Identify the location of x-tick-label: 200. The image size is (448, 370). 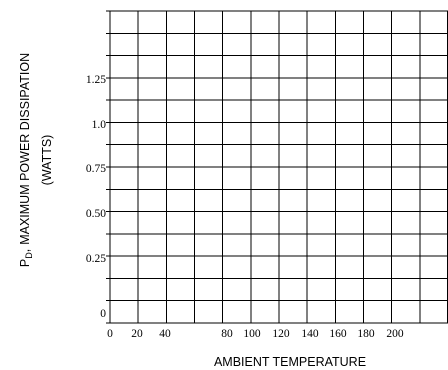
(395, 334).